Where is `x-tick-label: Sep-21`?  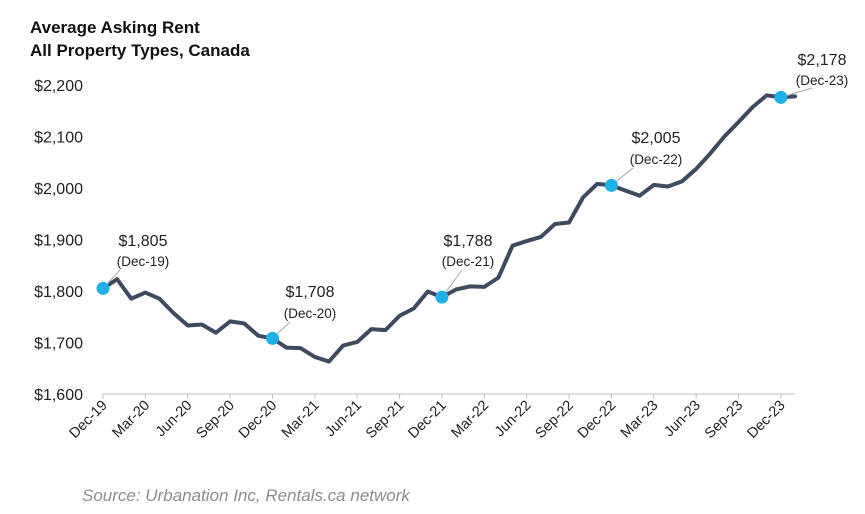
x-tick-label: Sep-21 is located at coordinates (385, 420).